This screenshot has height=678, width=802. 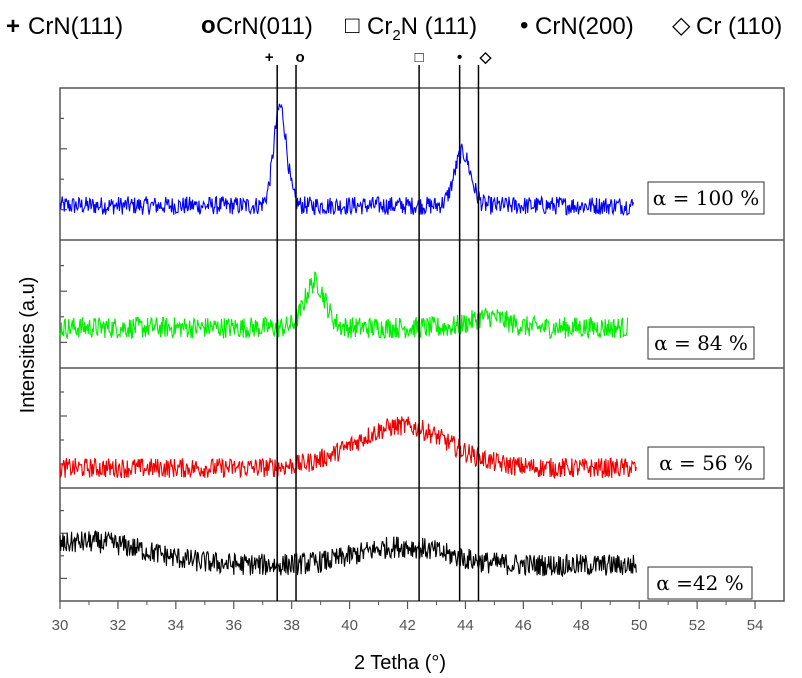 I want to click on legend-item-cr2n111: □ Cr2N (111), so click(x=411, y=28).